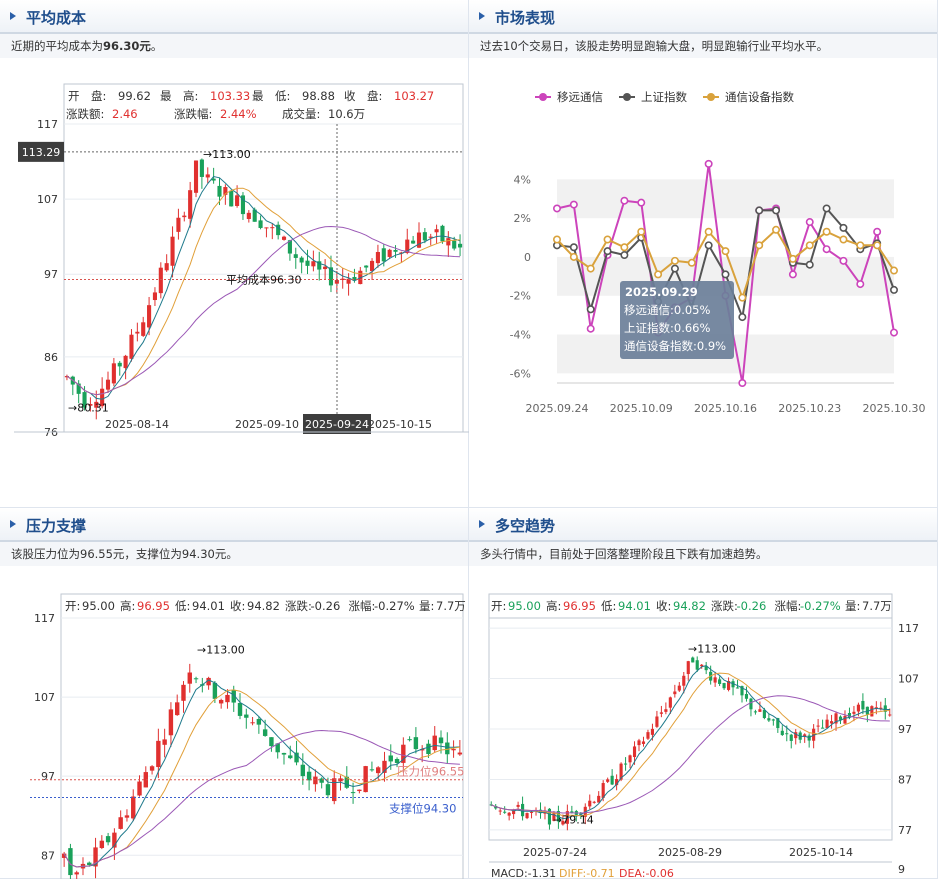 The image size is (938, 879). I want to click on tooltip-line: 通信设备指数:0.9%, so click(675, 346).